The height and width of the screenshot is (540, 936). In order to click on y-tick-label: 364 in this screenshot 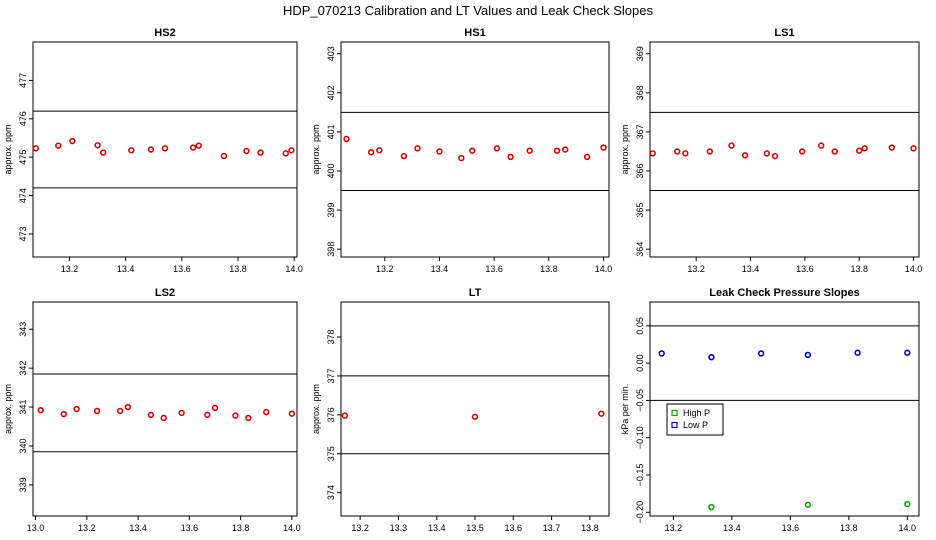, I will do `click(640, 249)`.